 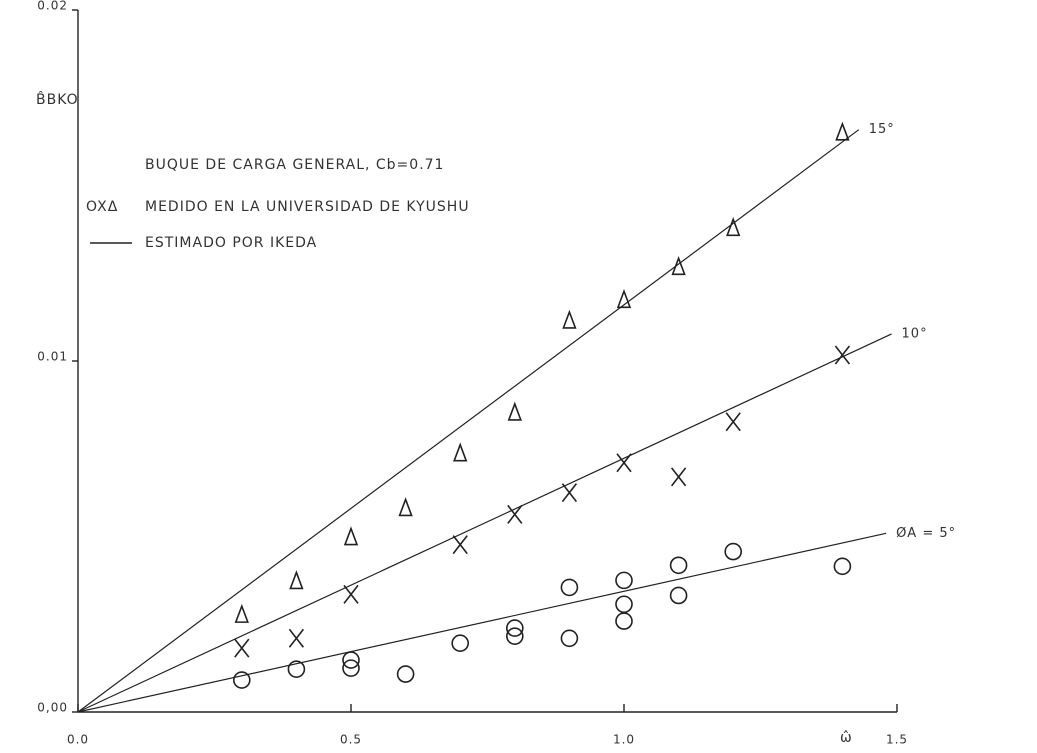 I want to click on x-axis-label: ω̂, so click(x=846, y=738).